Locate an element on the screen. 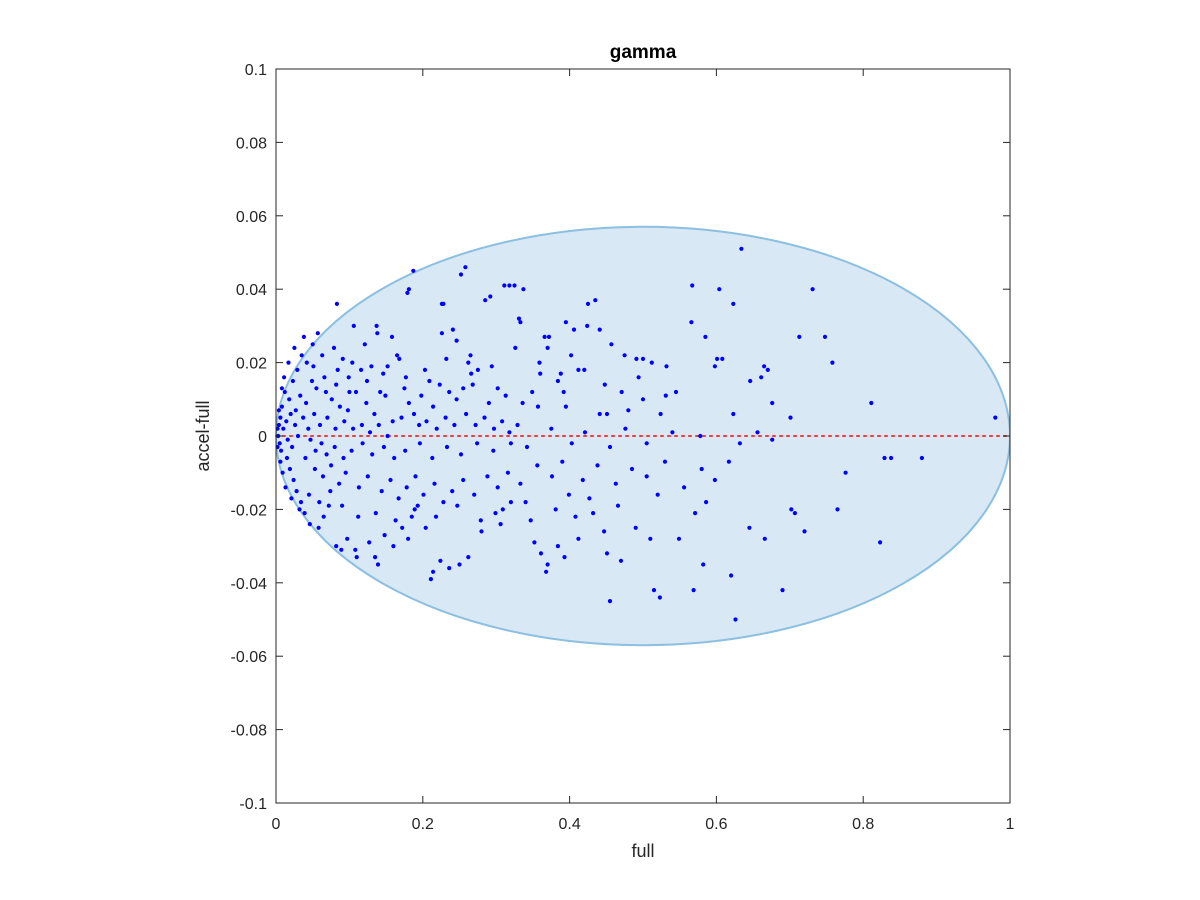 The height and width of the screenshot is (900, 1200). y-tick-label: 0.08 is located at coordinates (251, 143).